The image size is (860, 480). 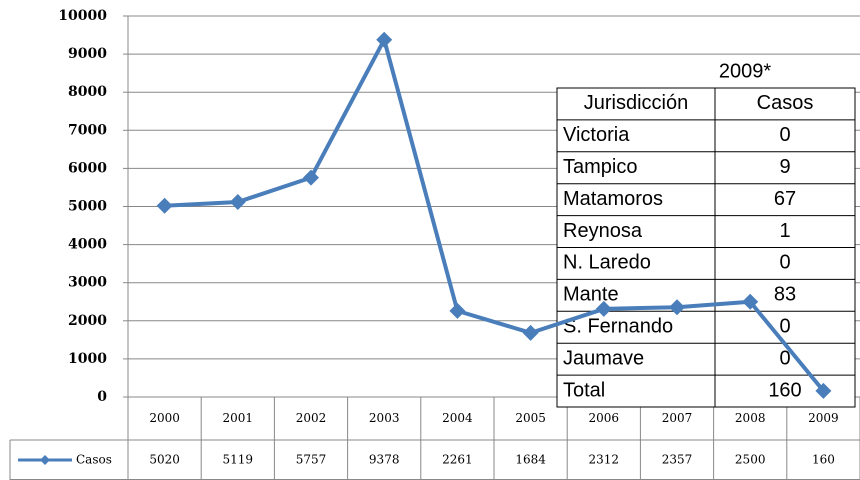 What do you see at coordinates (596, 135) in the screenshot?
I see `table-cell: Victoria` at bounding box center [596, 135].